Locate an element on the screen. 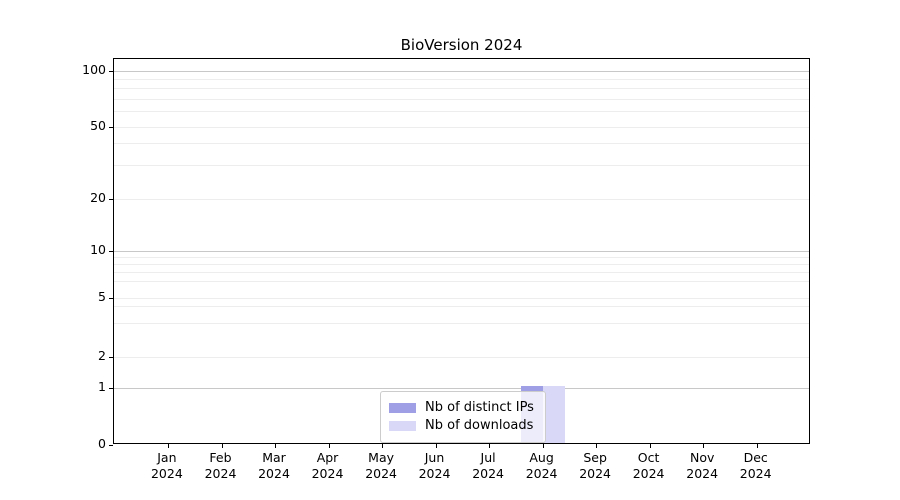 The image size is (900, 500). legend-entry-downloads: Nb of downloads is located at coordinates (461, 426).